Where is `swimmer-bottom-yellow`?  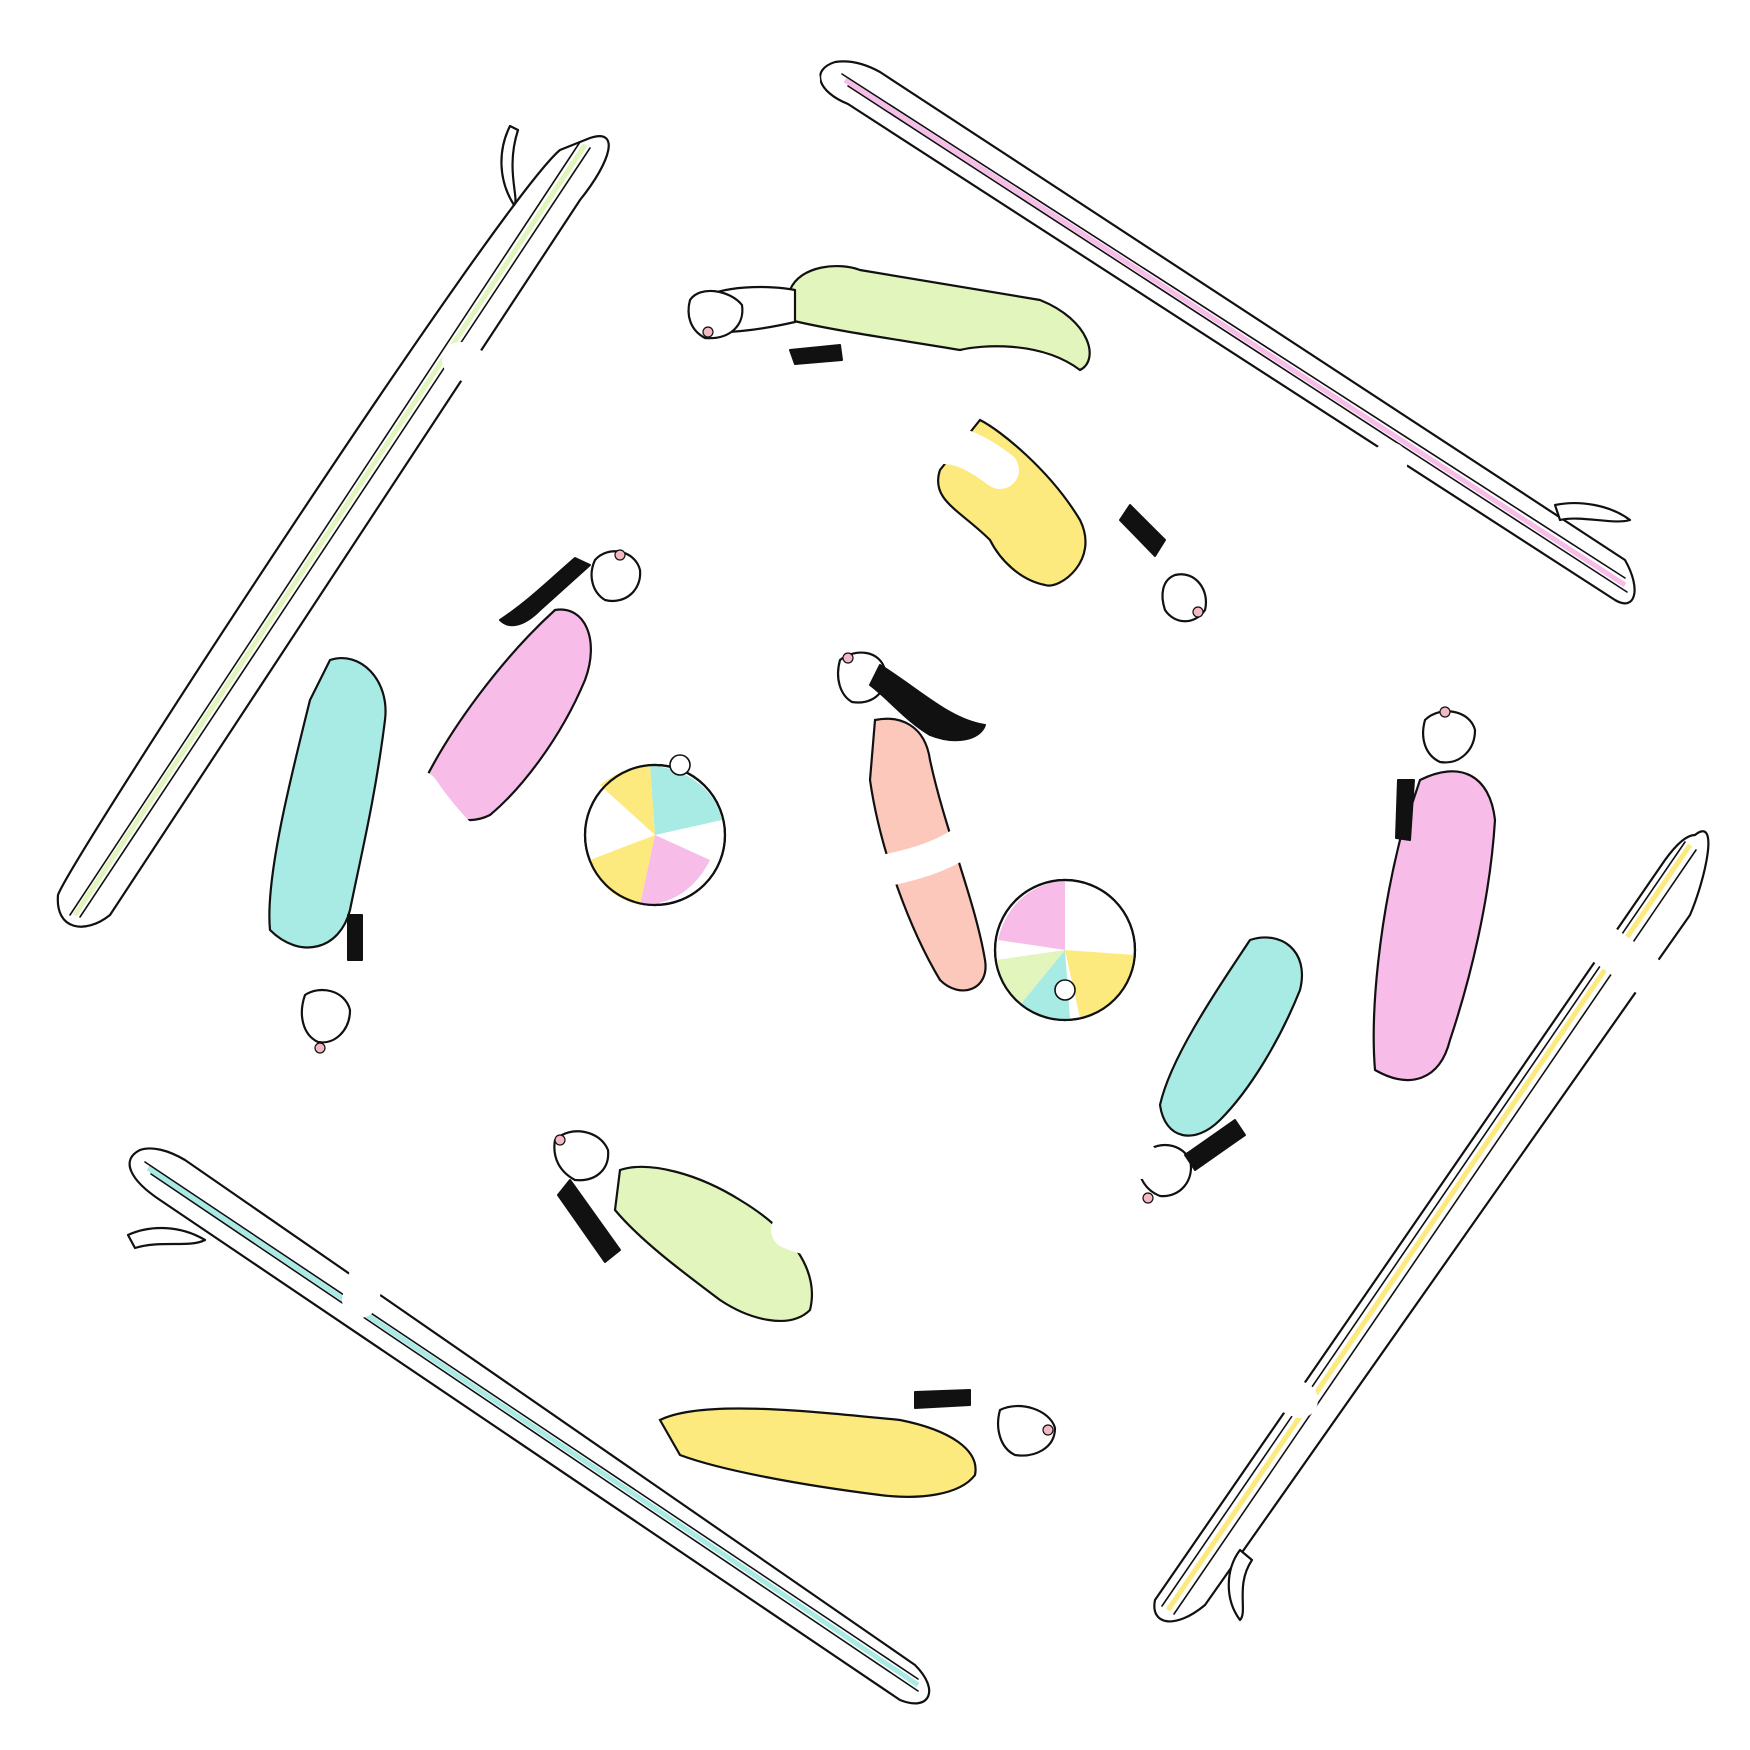 swimmer-bottom-yellow is located at coordinates (857, 1443).